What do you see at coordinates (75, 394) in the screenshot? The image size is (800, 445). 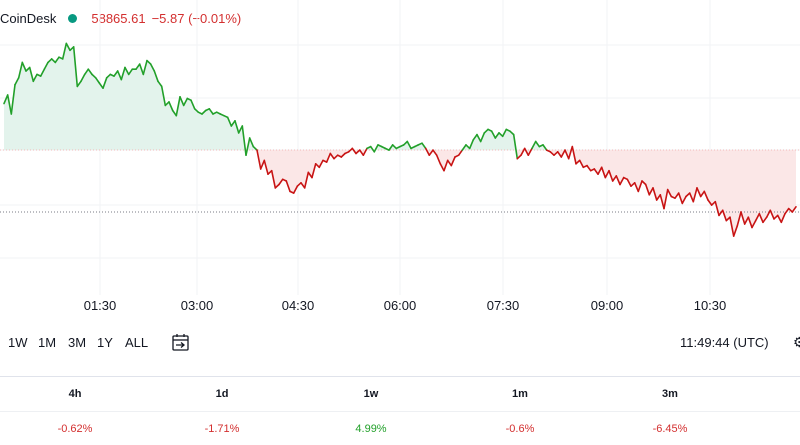 I see `performance-period-4h: 4h` at bounding box center [75, 394].